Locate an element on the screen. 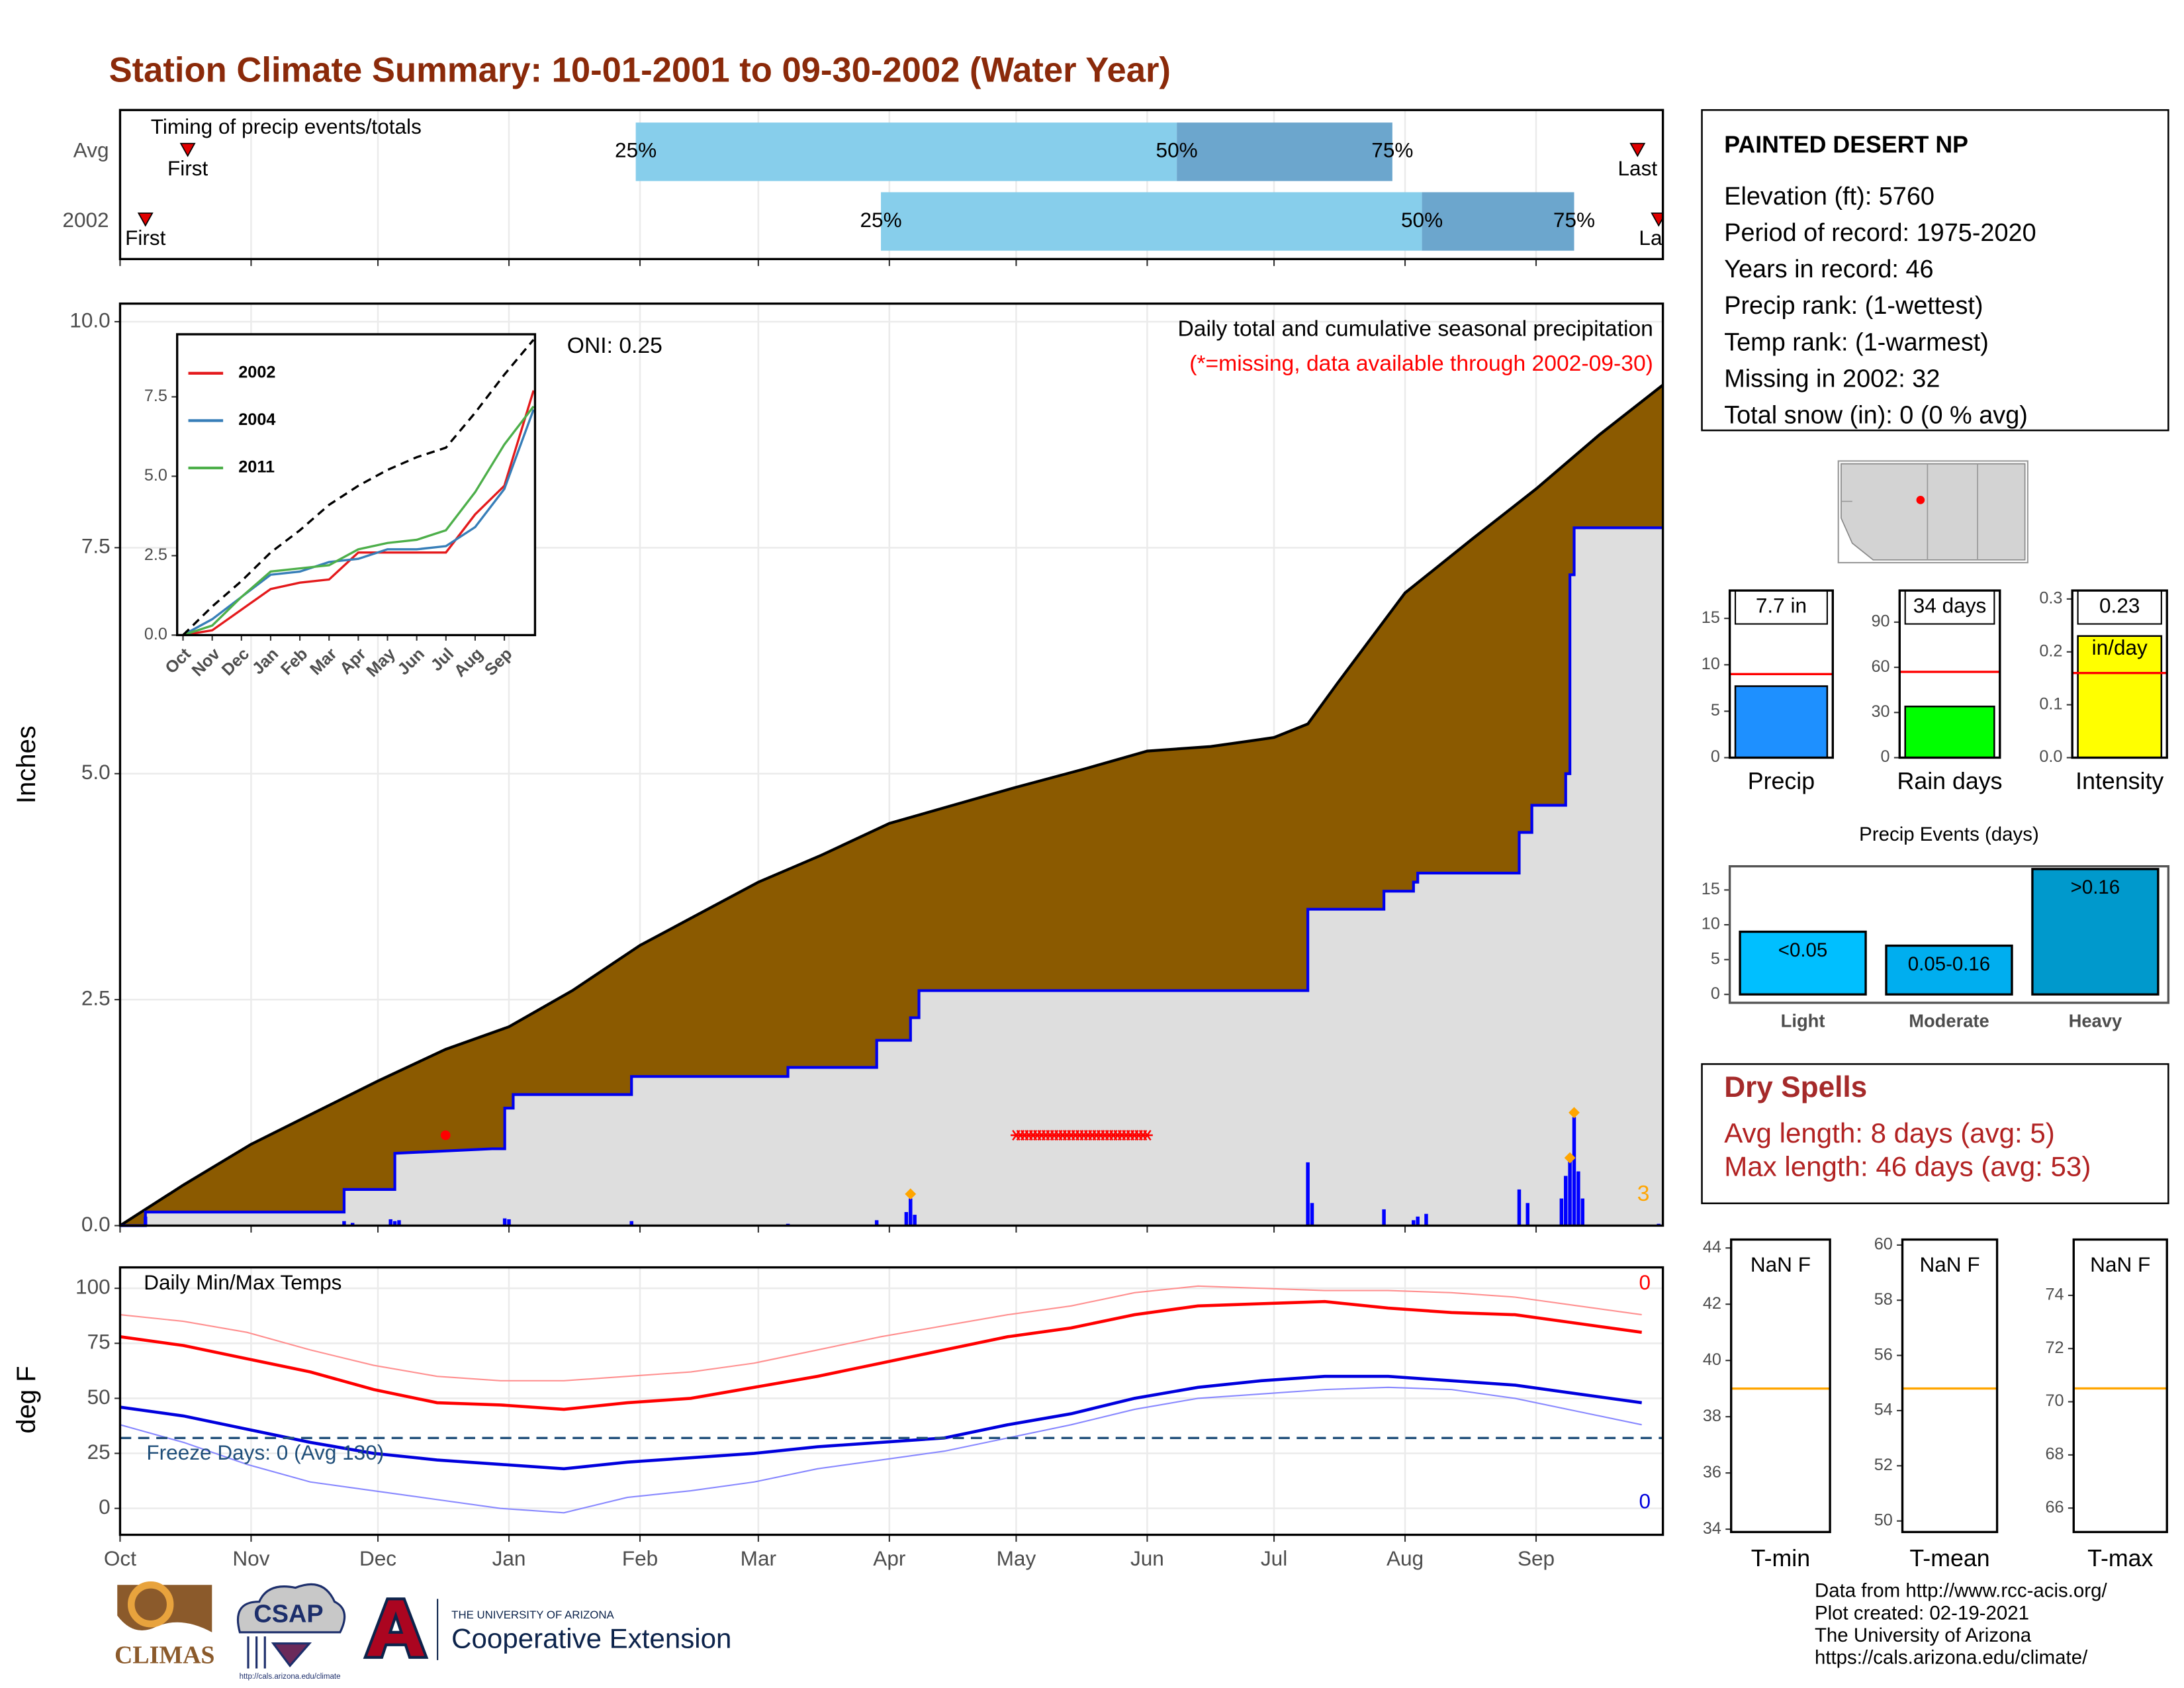 The width and height of the screenshot is (2184, 1688). category-label: Light is located at coordinates (1803, 1021).